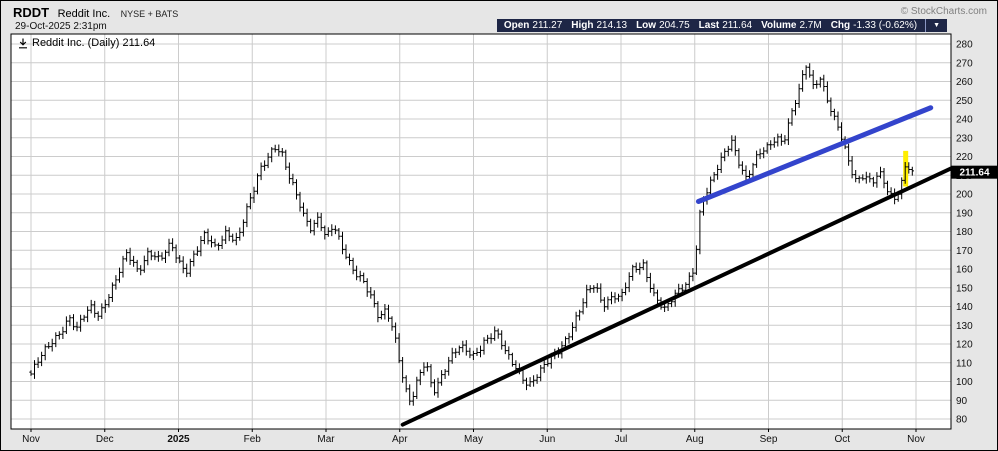  I want to click on low-label: Low, so click(646, 25).